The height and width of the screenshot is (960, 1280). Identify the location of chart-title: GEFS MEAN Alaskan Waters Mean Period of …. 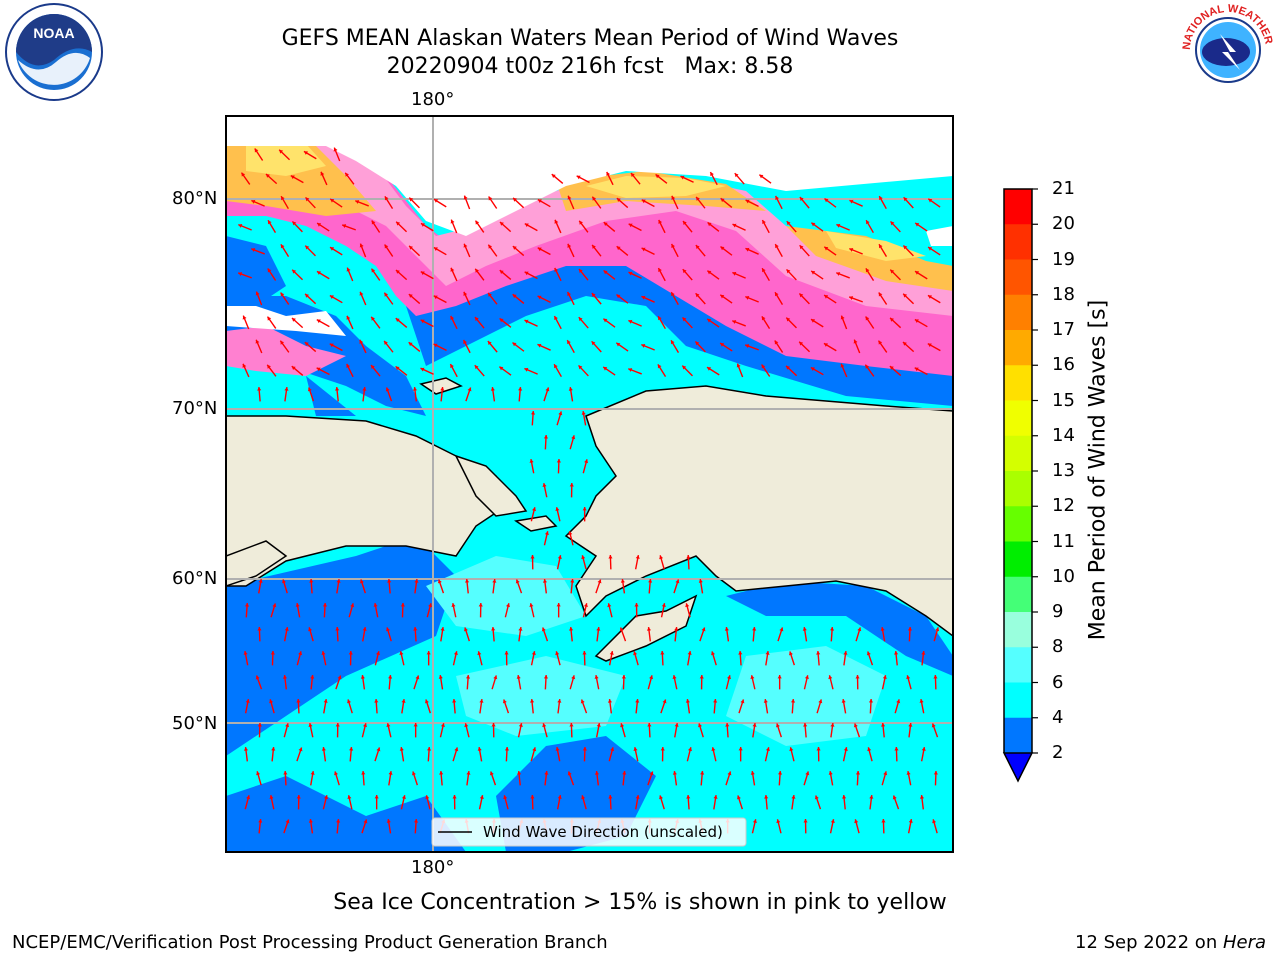
(590, 38).